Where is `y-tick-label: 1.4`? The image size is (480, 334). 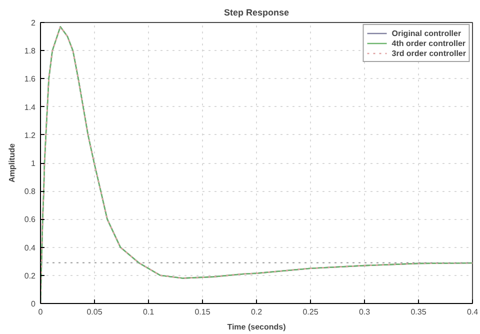
y-tick-label: 1.4 is located at coordinates (30, 107).